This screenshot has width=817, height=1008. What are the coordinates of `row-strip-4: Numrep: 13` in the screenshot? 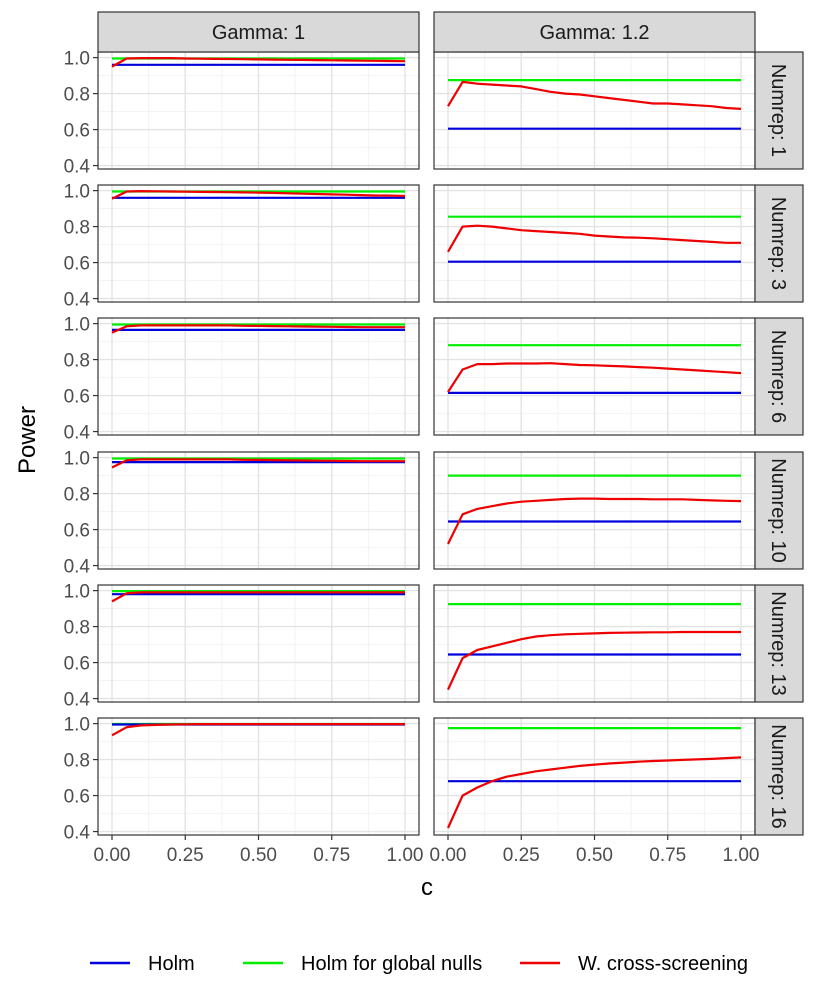 It's located at (779, 643).